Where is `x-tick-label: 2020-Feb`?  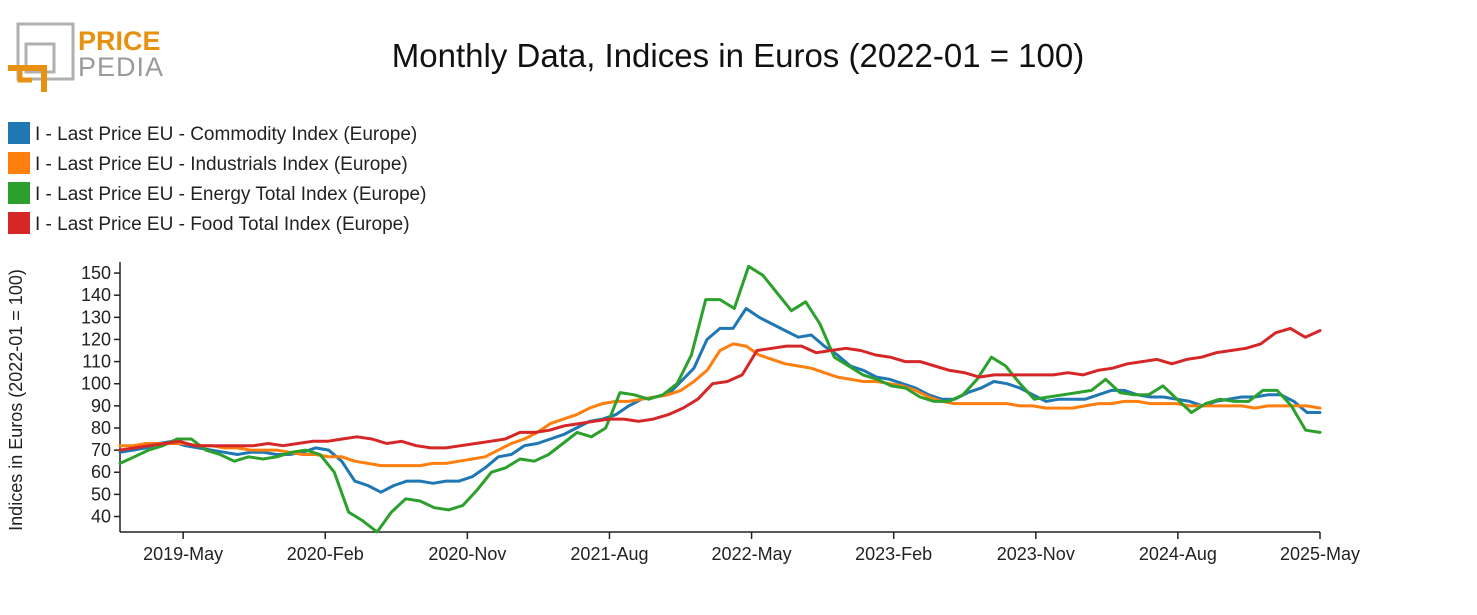
x-tick-label: 2020-Feb is located at coordinates (325, 554).